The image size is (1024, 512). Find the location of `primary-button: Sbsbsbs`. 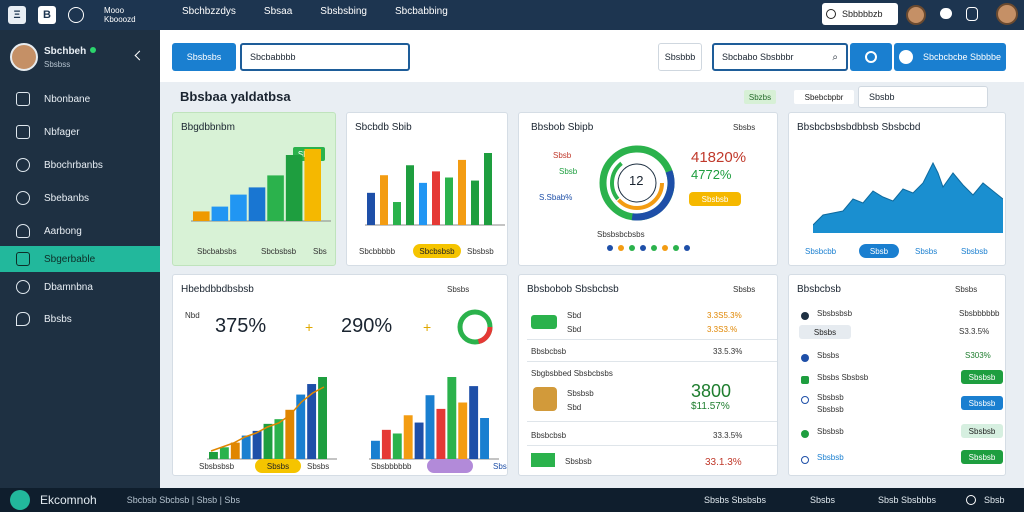

primary-button: Sbsbsbs is located at coordinates (204, 57).